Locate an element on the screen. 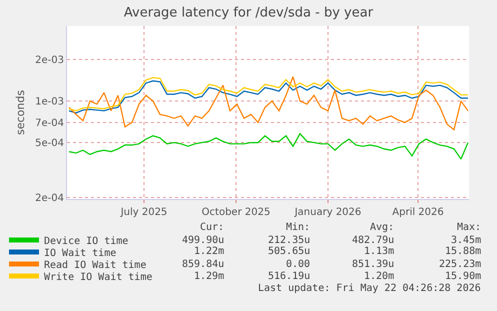  text: Last update: Fri May 22 04:26:28 2026 is located at coordinates (369, 288).